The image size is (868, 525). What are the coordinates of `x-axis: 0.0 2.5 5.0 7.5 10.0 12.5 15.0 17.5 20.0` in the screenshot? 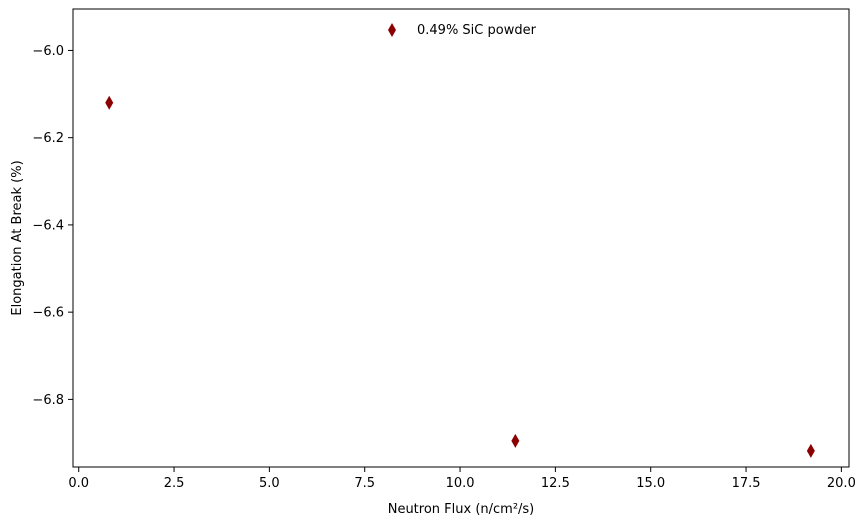 It's located at (462, 479).